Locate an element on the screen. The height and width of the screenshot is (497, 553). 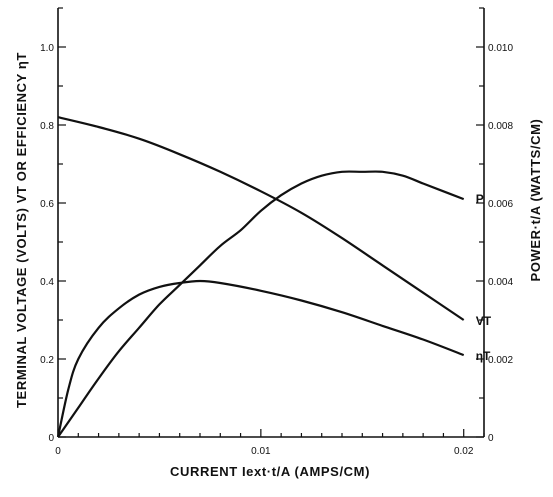
curve-label-p: P is located at coordinates (480, 199).